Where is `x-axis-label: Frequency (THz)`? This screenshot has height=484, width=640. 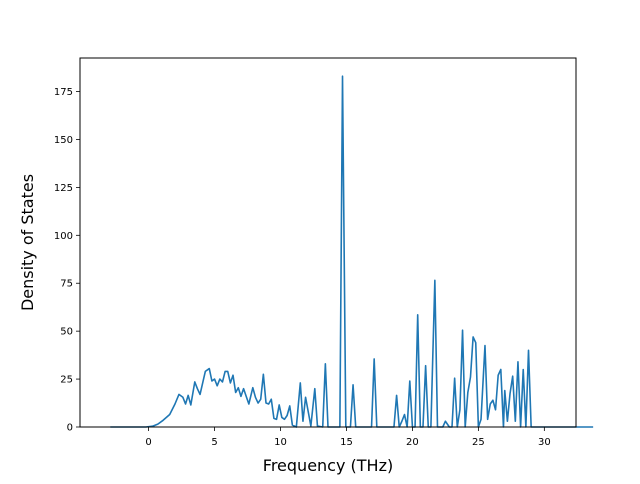 x-axis-label: Frequency (THz) is located at coordinates (328, 465).